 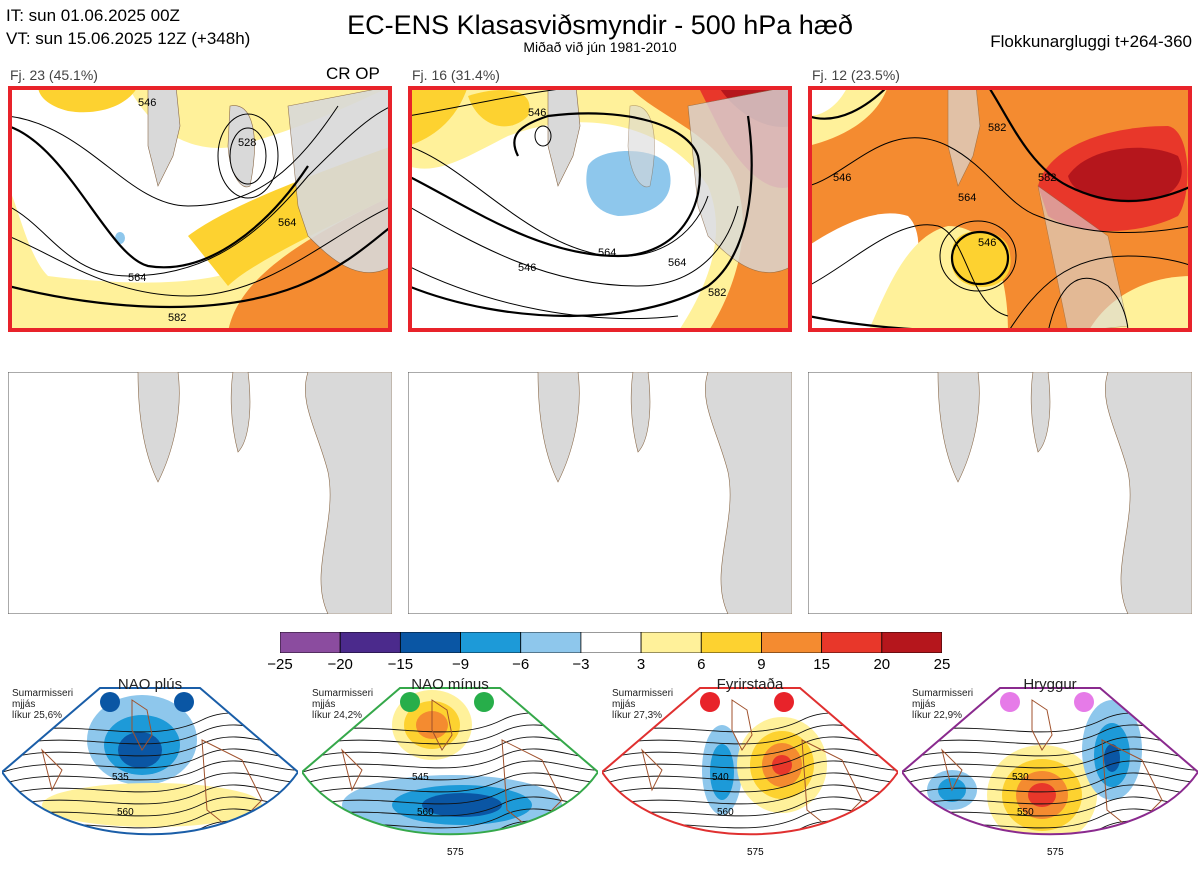 I want to click on page-title: EC-ENS Klasasviðsmyndir - 500 hPa hæð, so click(x=600, y=25).